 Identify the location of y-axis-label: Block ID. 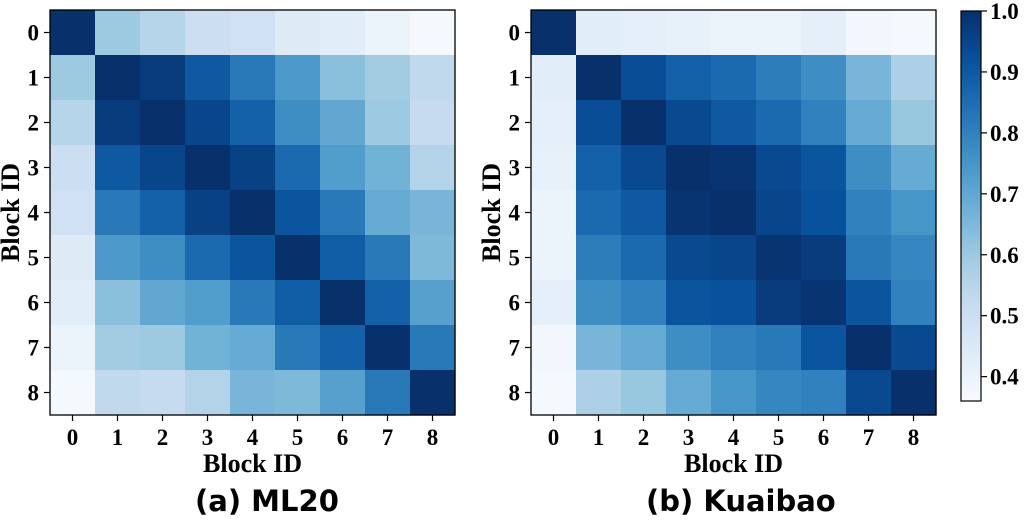
(491, 212).